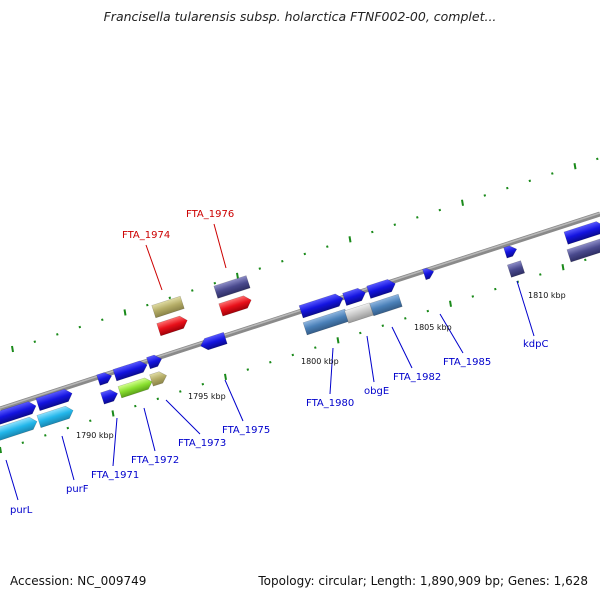  I want to click on leader-kdpc, so click(525, 308).